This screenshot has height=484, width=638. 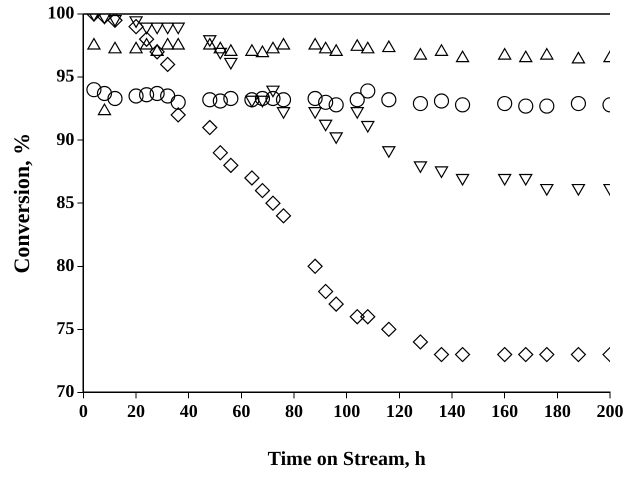 What do you see at coordinates (346, 410) in the screenshot?
I see `x-tick-label: 100` at bounding box center [346, 410].